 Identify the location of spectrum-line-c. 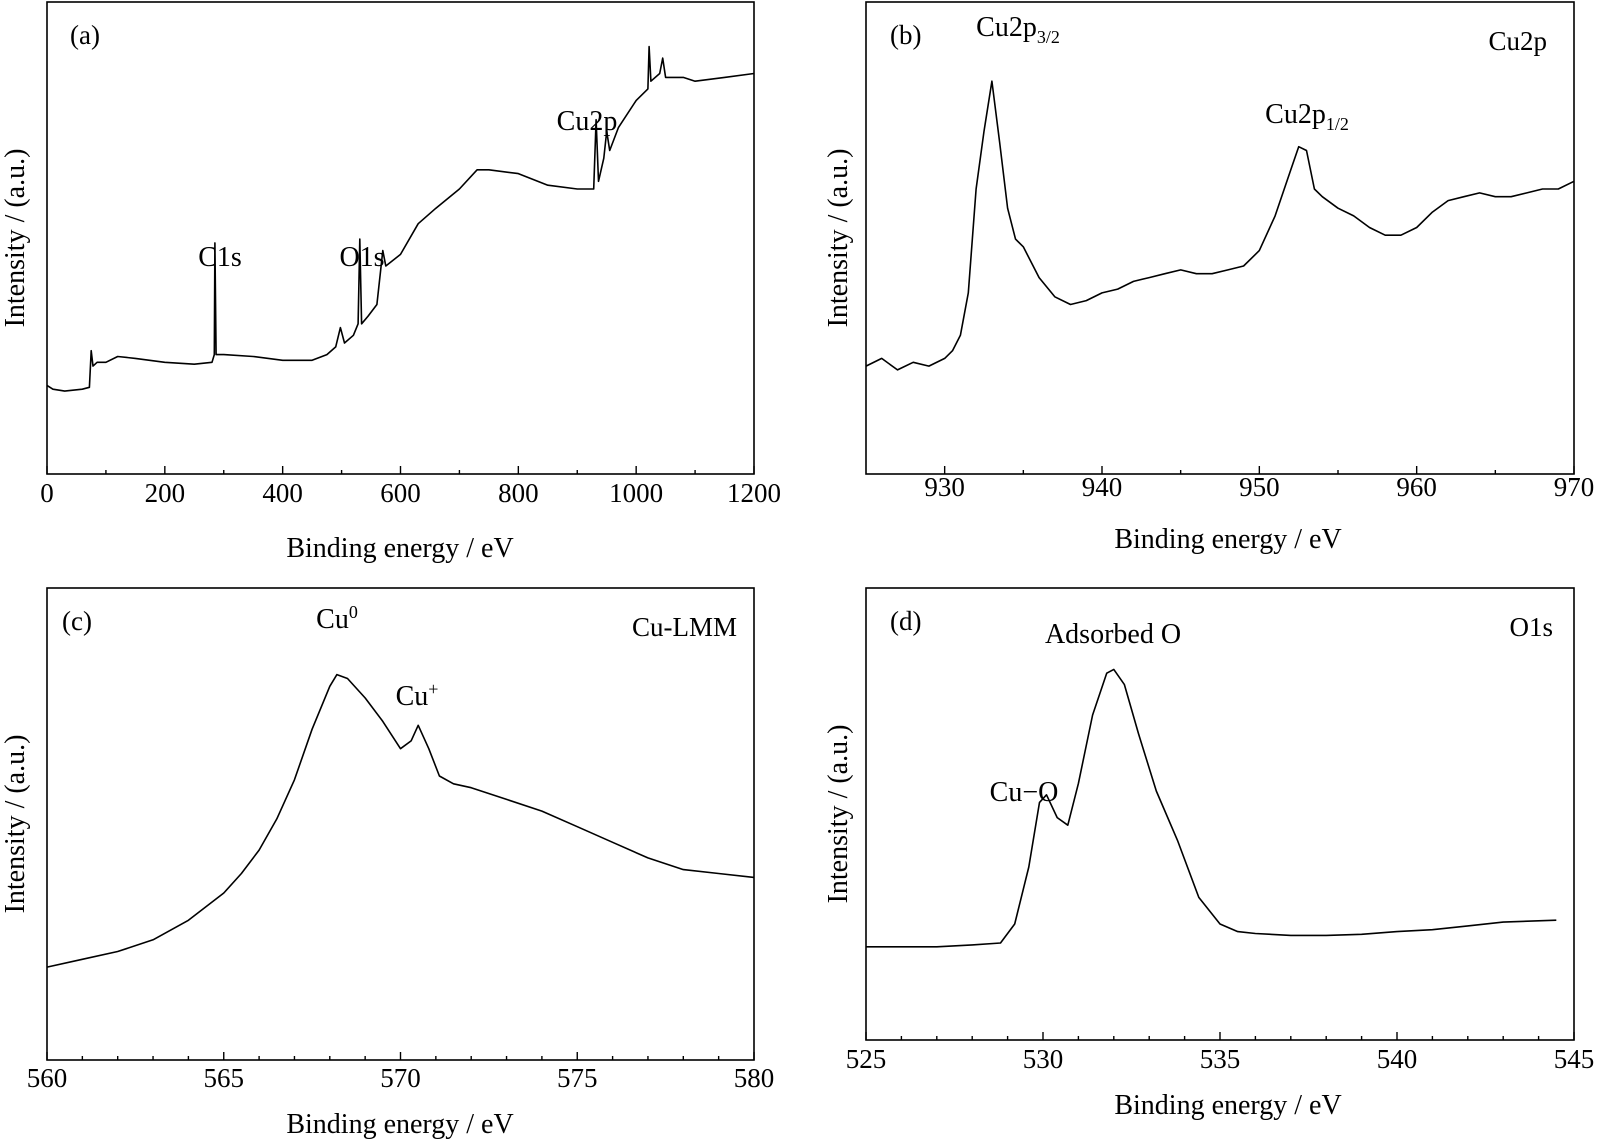
(400, 820).